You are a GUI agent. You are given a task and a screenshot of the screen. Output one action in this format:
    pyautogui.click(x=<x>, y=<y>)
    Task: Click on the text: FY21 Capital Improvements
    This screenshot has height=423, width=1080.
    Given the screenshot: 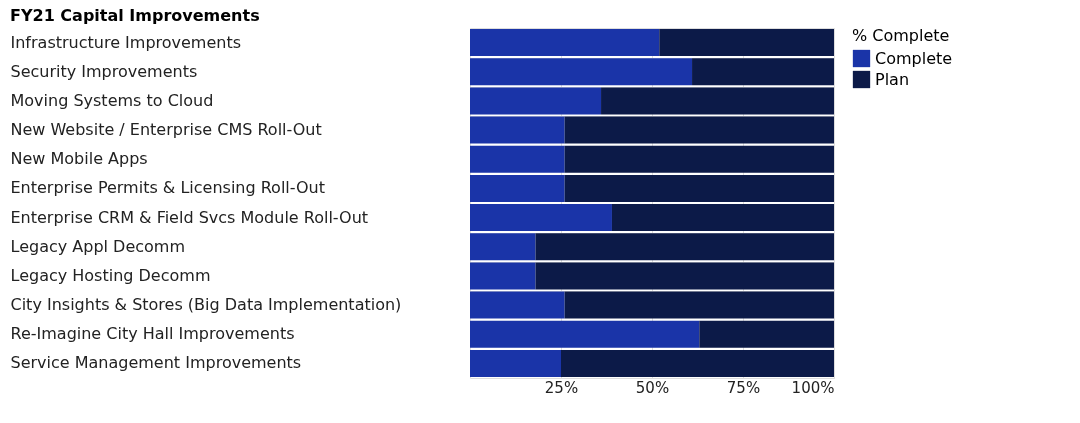 What is the action you would take?
    pyautogui.click(x=135, y=15)
    